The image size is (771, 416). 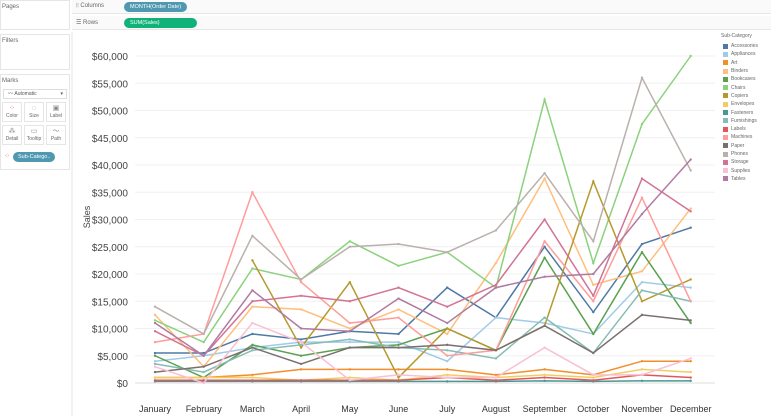 I want to click on sub-category-pill: Sub-Catego.., so click(x=34, y=157).